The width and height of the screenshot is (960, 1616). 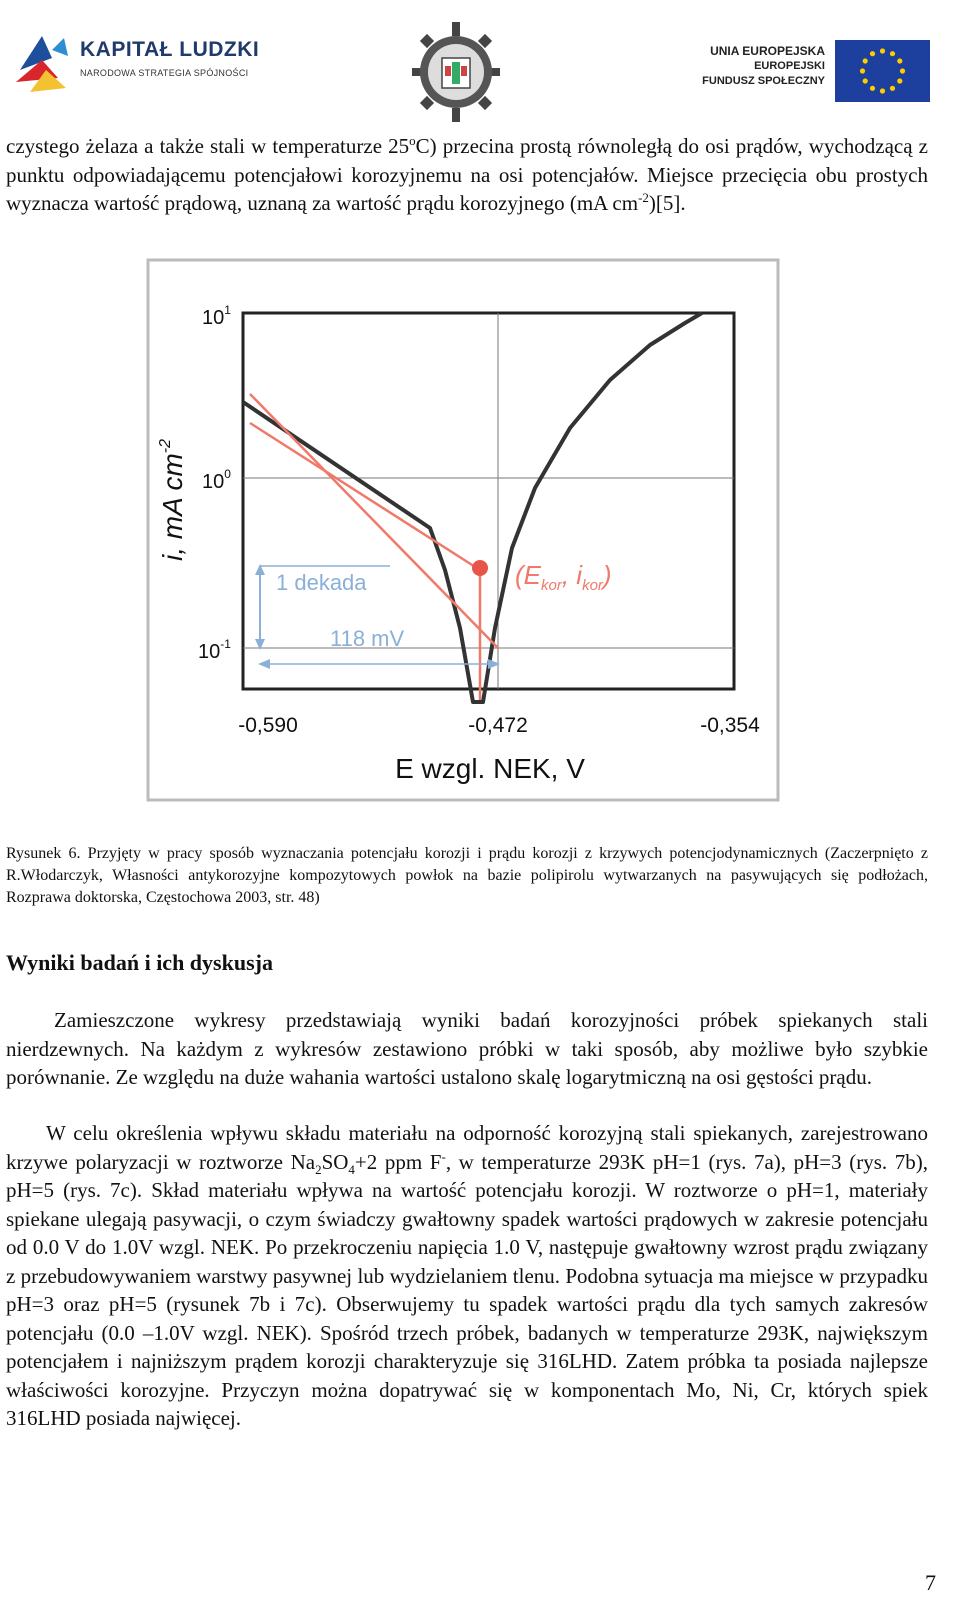 I want to click on p2-sub-1: 2, so click(x=318, y=1169).